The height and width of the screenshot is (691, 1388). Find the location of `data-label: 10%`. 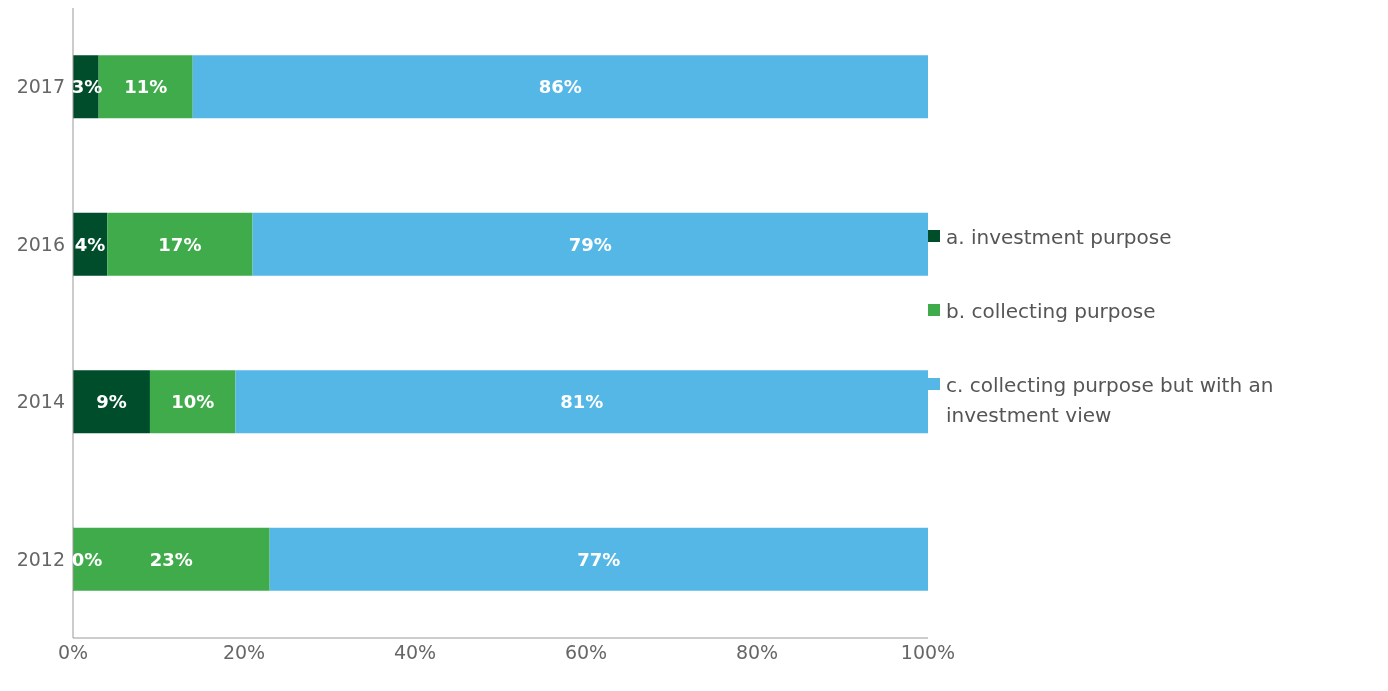

data-label: 10% is located at coordinates (193, 402).